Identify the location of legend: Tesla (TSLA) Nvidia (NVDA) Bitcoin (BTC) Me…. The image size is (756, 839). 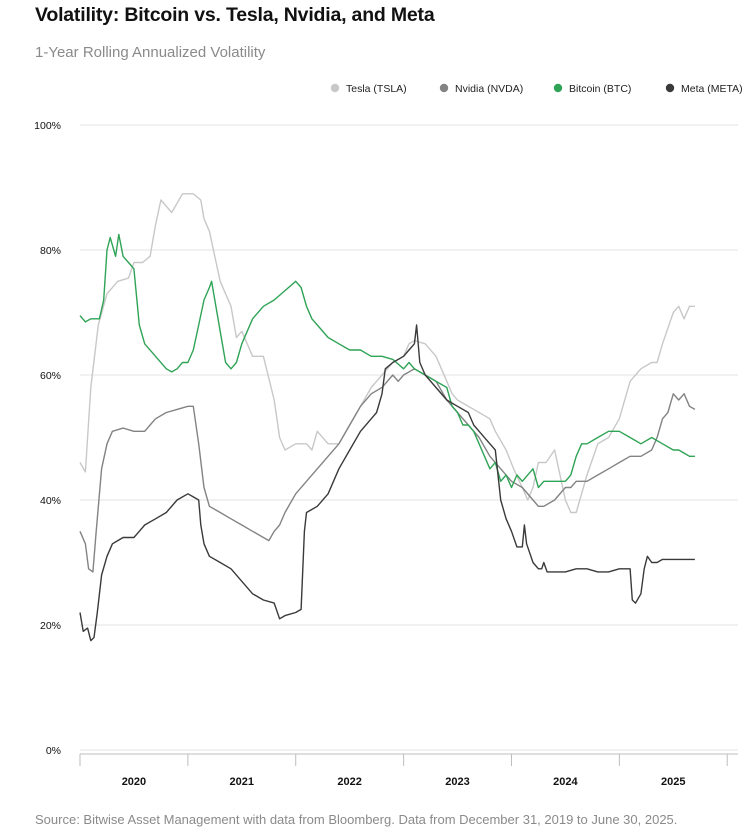
(536, 89).